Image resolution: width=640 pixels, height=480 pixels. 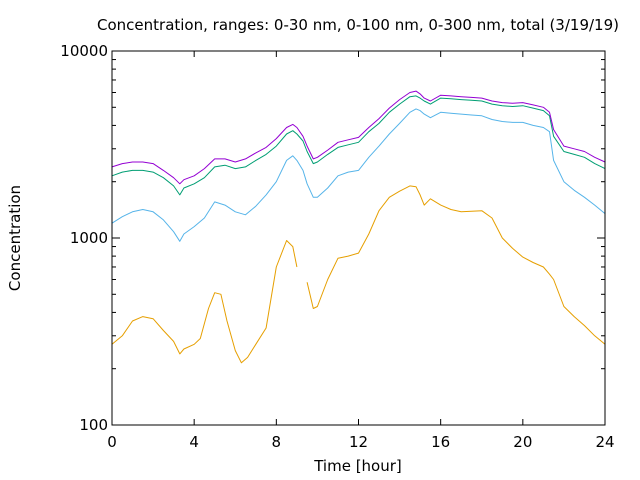 I want to click on y-tick-label: 10000, so click(x=84, y=51).